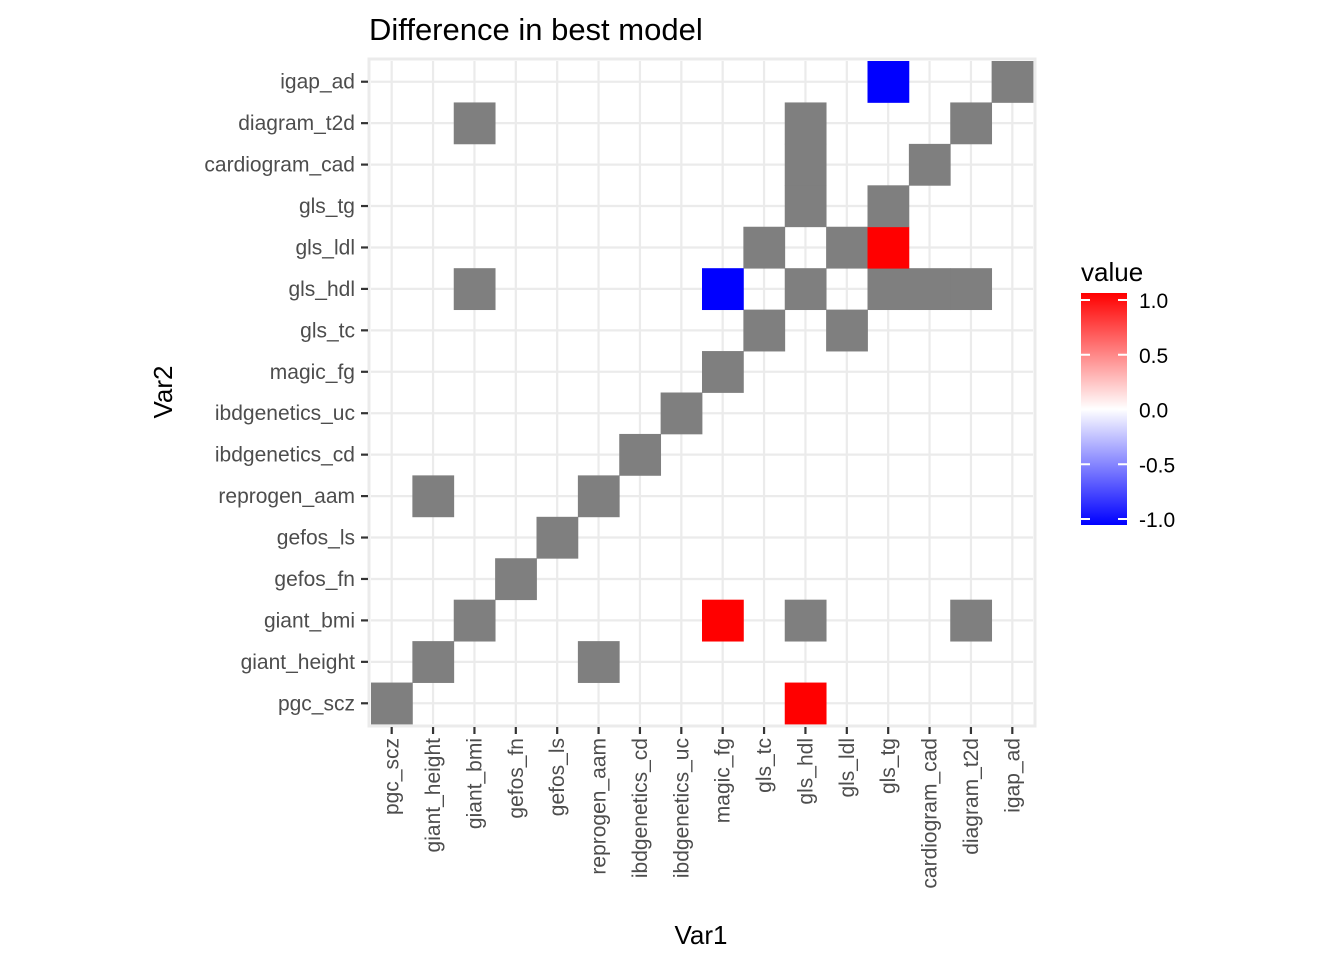  What do you see at coordinates (1153, 411) in the screenshot?
I see `legend-tick-label: 0.0` at bounding box center [1153, 411].